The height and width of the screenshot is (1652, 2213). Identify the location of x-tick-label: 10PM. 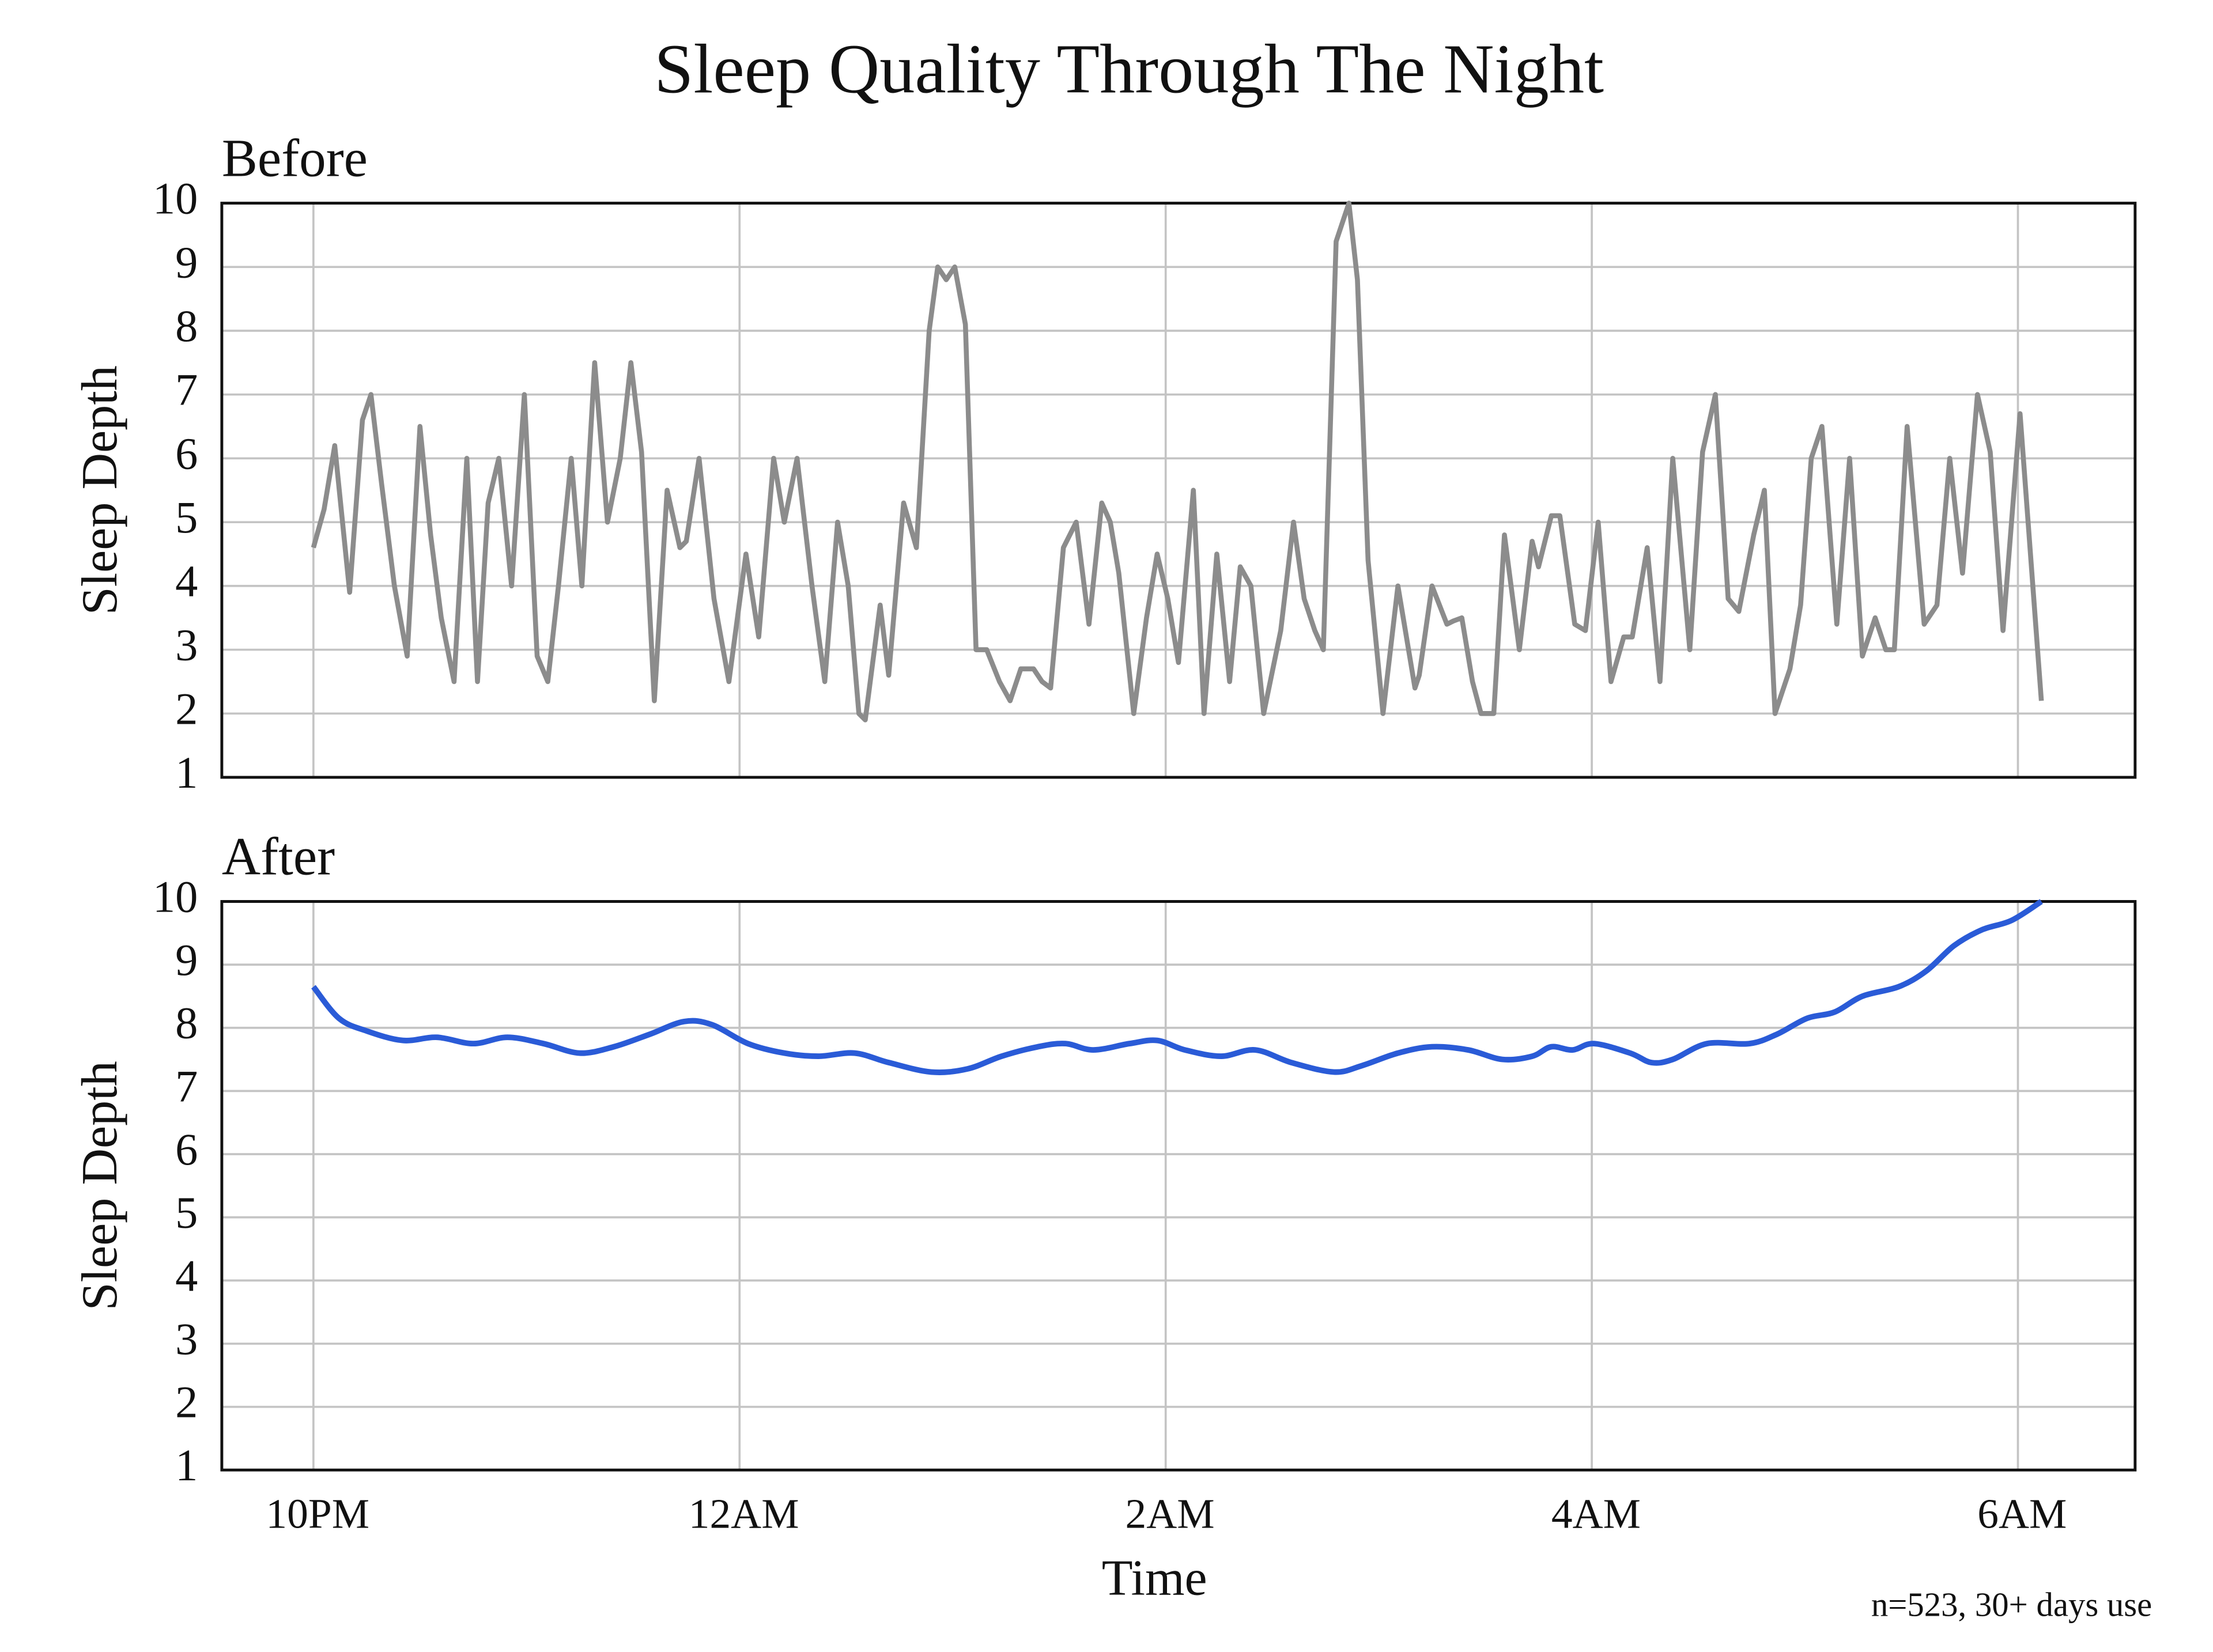
(317, 1514).